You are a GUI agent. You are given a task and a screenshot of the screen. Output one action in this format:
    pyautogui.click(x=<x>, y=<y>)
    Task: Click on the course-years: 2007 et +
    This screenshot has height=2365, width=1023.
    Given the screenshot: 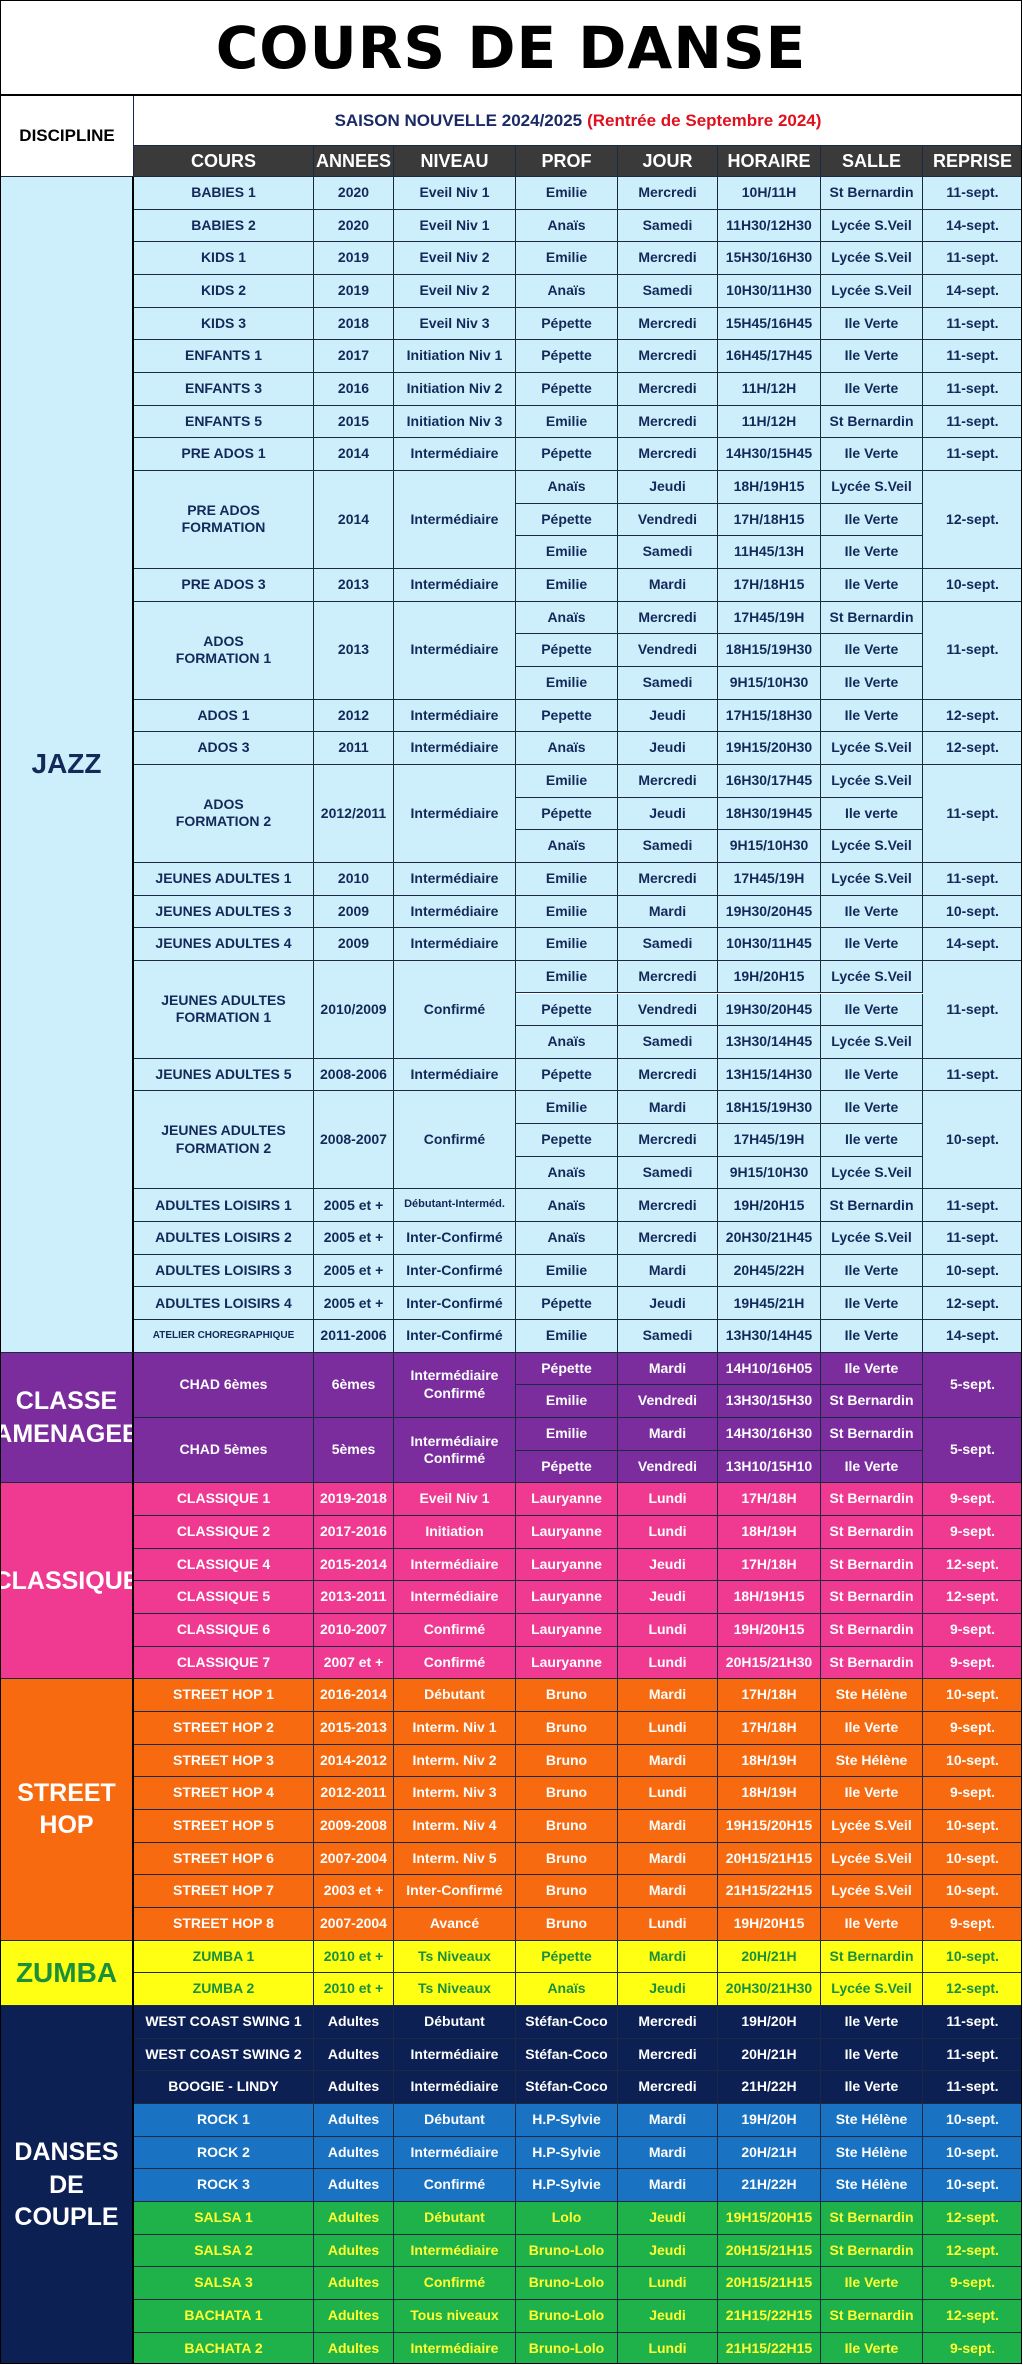 What is the action you would take?
    pyautogui.click(x=354, y=1663)
    